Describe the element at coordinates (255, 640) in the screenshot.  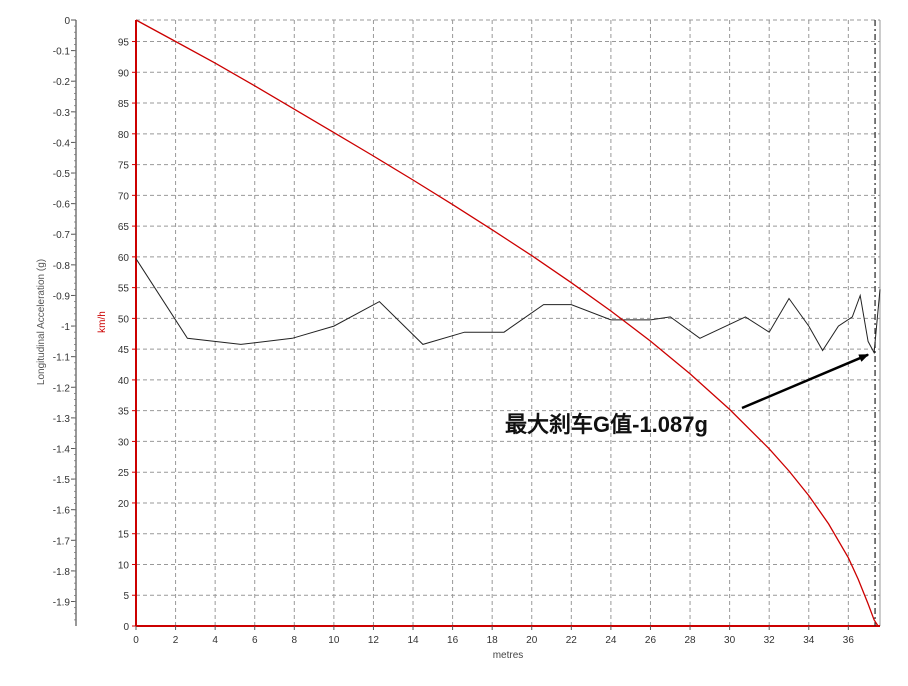
I see `x-tick-label: 6` at that location.